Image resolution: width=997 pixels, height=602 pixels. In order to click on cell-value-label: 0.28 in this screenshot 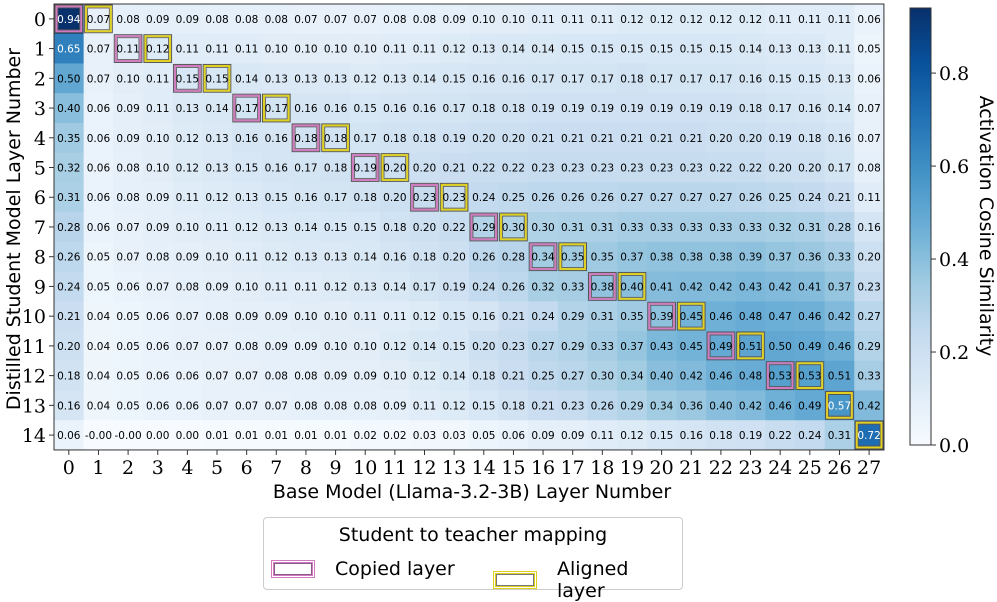, I will do `click(68, 228)`.